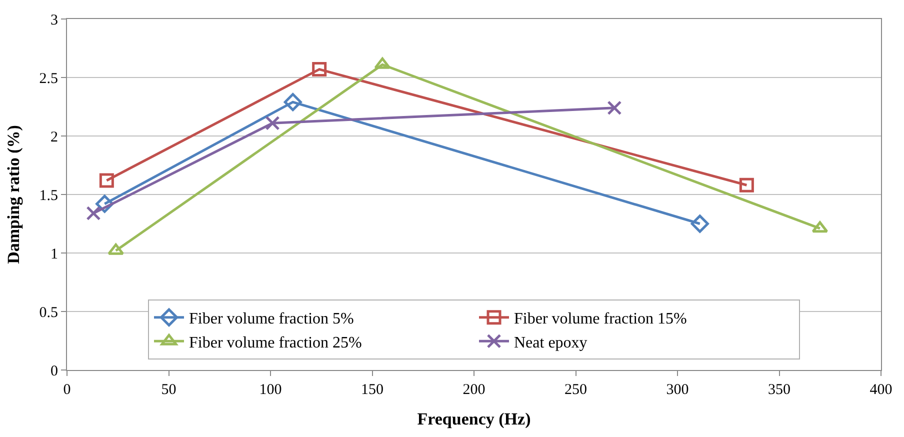 The width and height of the screenshot is (904, 437). I want to click on x-tick-label: 300, so click(677, 390).